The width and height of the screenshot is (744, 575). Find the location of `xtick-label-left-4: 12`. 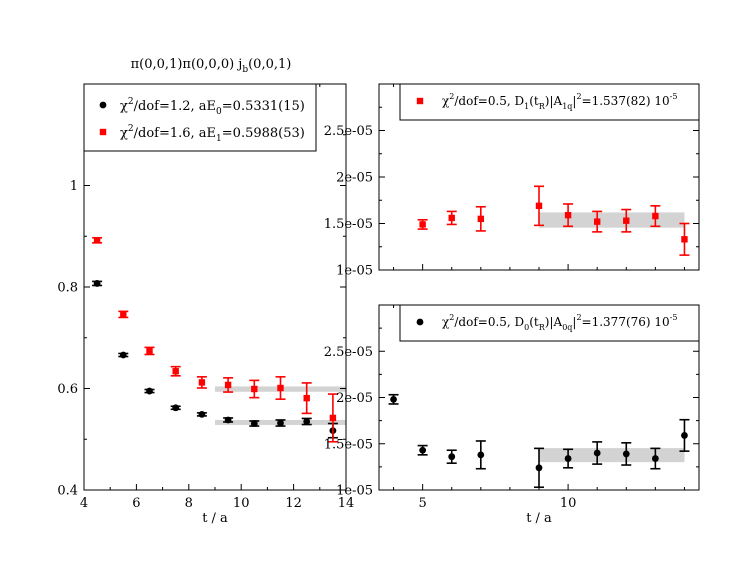

xtick-label-left-4: 12 is located at coordinates (293, 503).